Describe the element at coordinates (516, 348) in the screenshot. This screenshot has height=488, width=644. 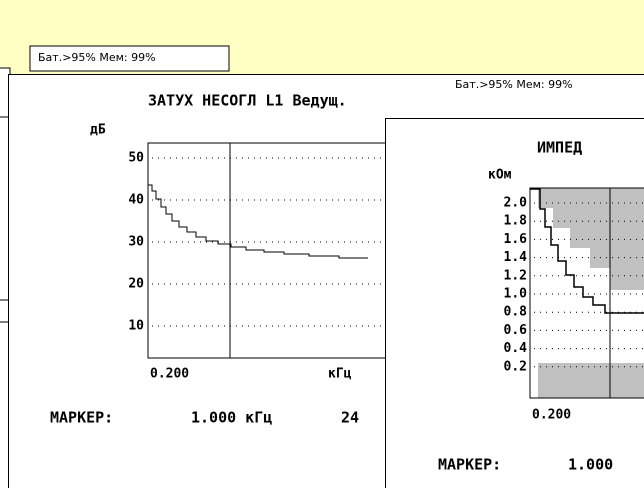
I see `y-tick-label: 0.4` at that location.